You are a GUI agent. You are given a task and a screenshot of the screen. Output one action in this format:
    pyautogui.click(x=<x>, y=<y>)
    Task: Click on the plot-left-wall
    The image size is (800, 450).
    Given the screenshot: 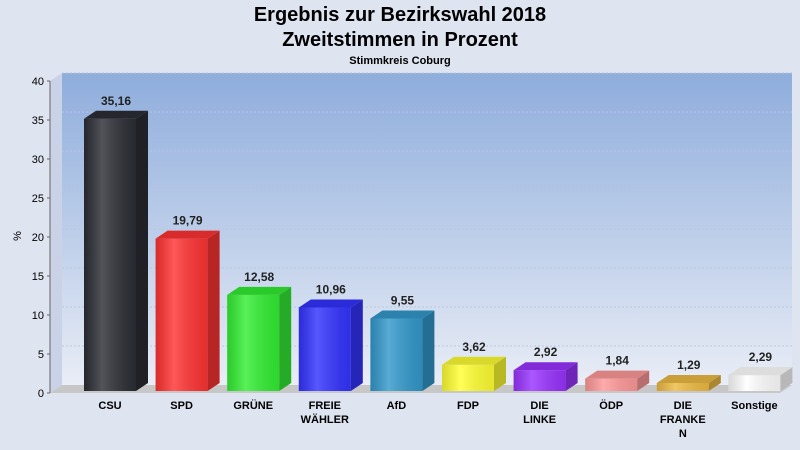 What is the action you would take?
    pyautogui.click(x=56, y=233)
    